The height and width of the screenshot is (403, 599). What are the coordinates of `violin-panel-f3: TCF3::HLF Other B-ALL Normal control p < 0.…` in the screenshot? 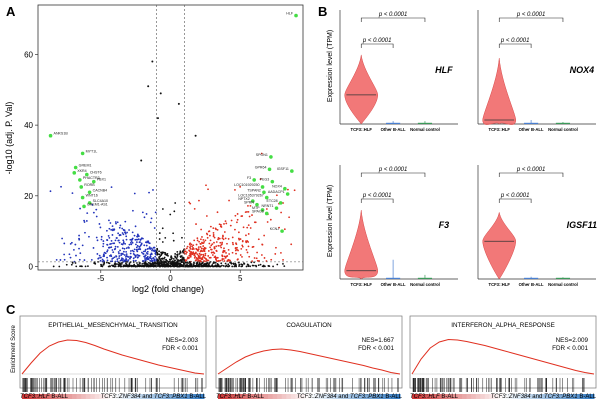 It's located at (392, 226).